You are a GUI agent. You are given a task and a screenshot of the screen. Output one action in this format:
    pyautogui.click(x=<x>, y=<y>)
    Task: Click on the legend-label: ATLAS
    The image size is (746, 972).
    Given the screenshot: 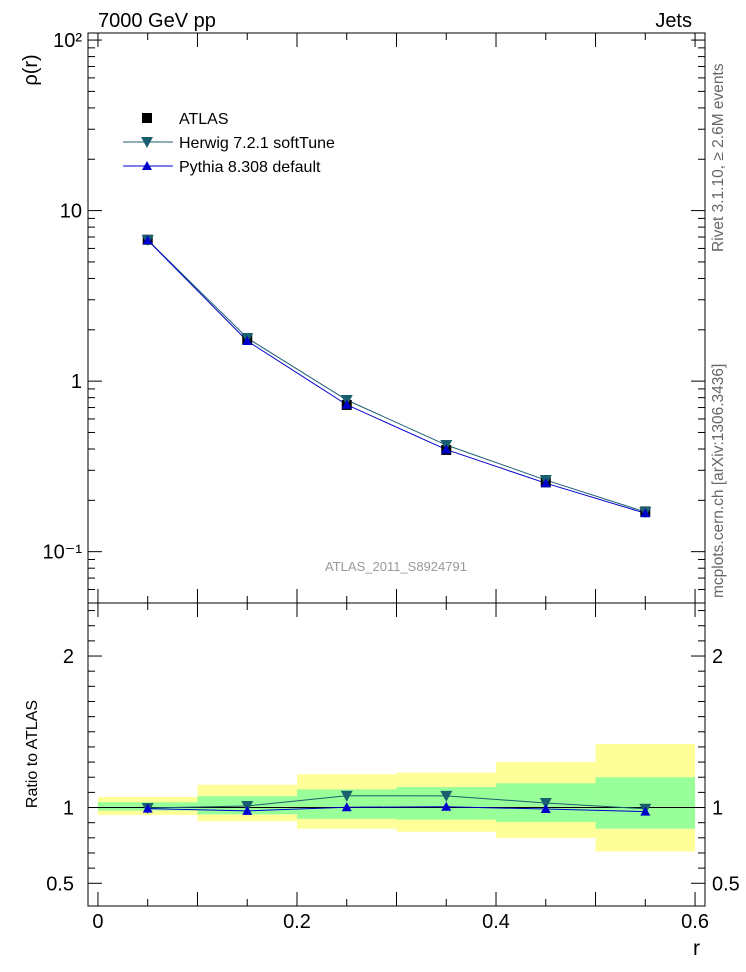 What is the action you would take?
    pyautogui.click(x=204, y=119)
    